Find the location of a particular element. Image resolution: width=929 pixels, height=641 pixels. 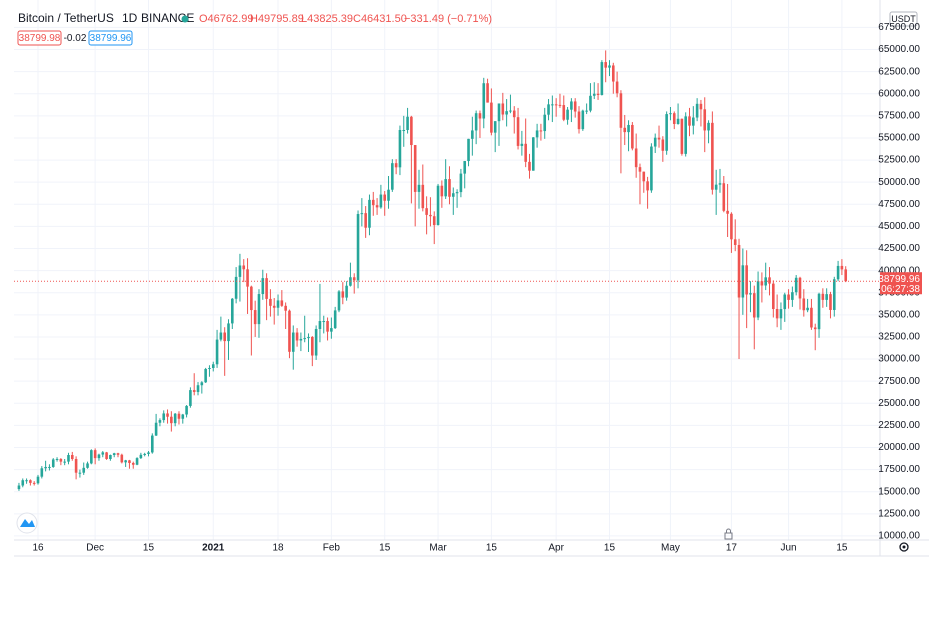

y-tick-label: 27500.00 is located at coordinates (899, 381).